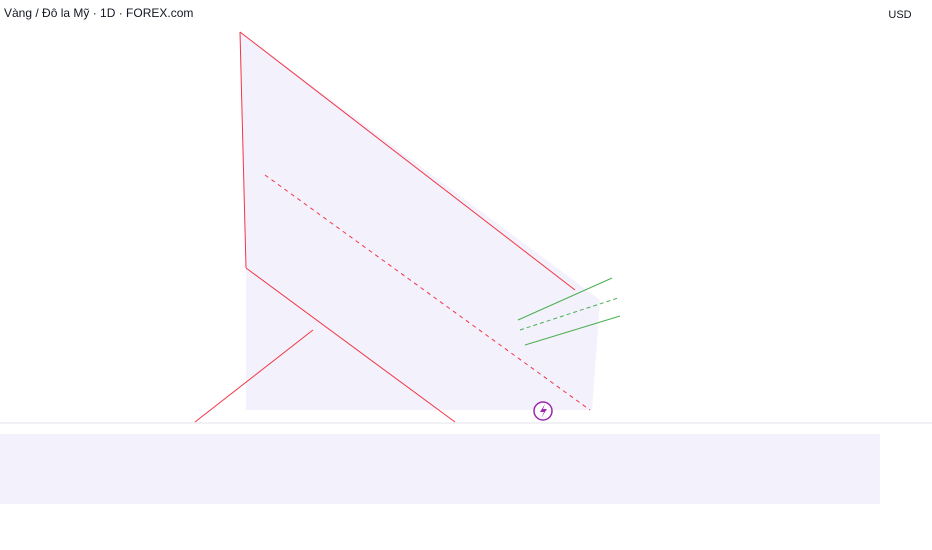 The height and width of the screenshot is (550, 932). I want to click on chart-title: Vàng / Đô la Mỹ · 1D · FOREX.com, so click(98, 13).